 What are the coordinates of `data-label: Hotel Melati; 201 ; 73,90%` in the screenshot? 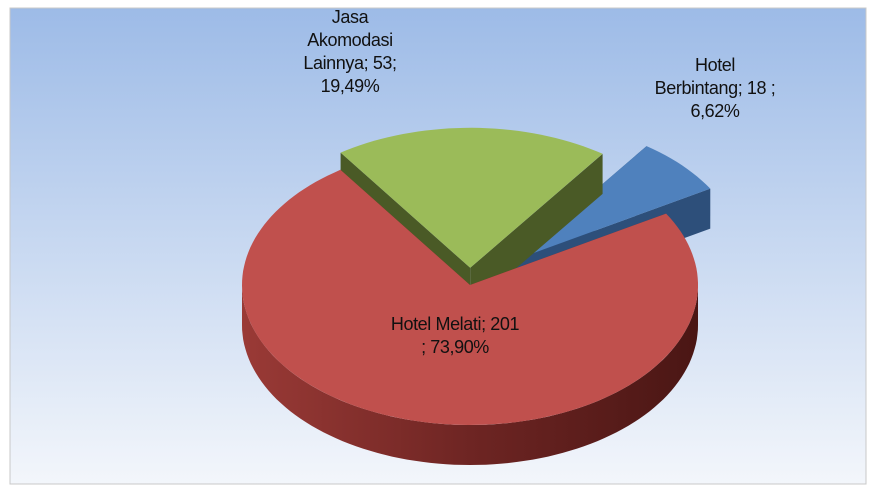 It's located at (455, 335).